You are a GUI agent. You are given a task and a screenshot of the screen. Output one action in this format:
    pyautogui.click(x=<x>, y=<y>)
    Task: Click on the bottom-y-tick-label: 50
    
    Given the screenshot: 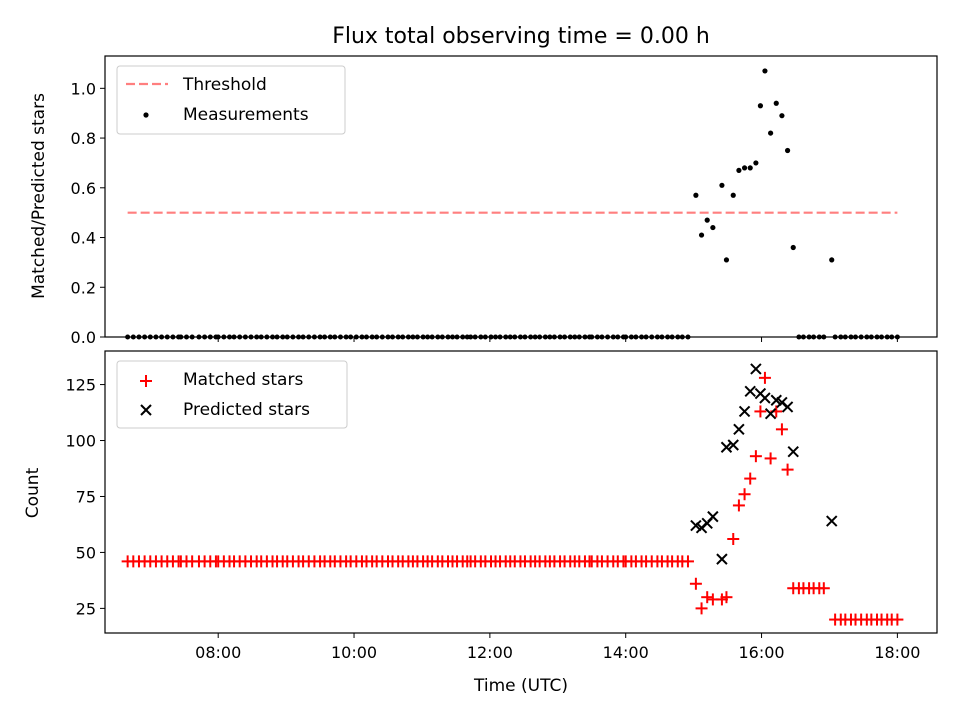 What is the action you would take?
    pyautogui.click(x=86, y=552)
    